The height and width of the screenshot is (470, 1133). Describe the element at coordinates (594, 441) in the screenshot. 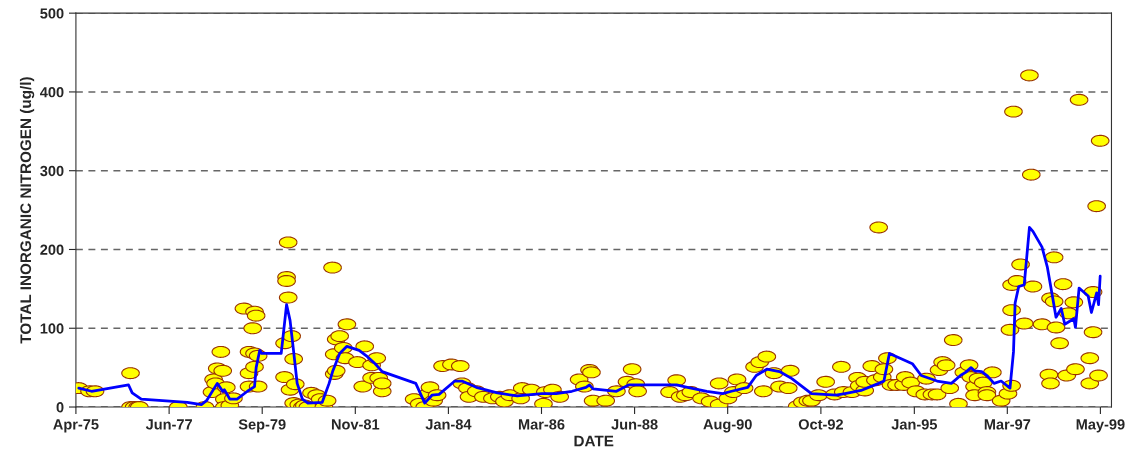

I see `x-axis-title: DATE` at that location.